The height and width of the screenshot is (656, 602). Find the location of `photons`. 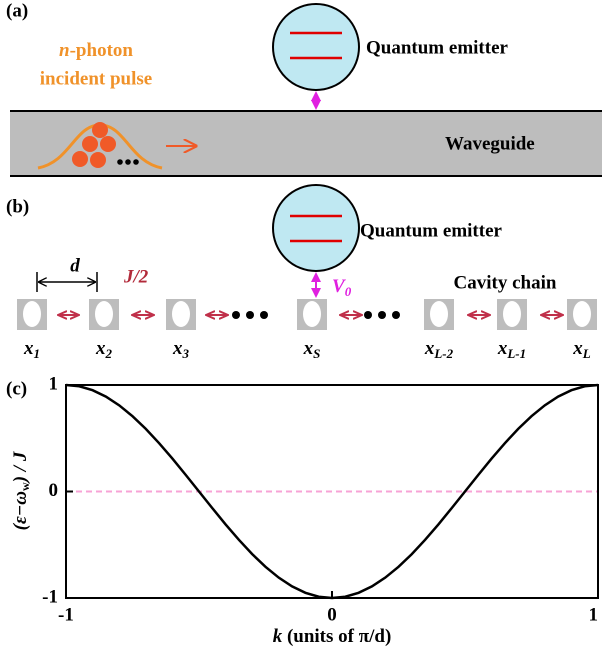

photons is located at coordinates (94, 145).